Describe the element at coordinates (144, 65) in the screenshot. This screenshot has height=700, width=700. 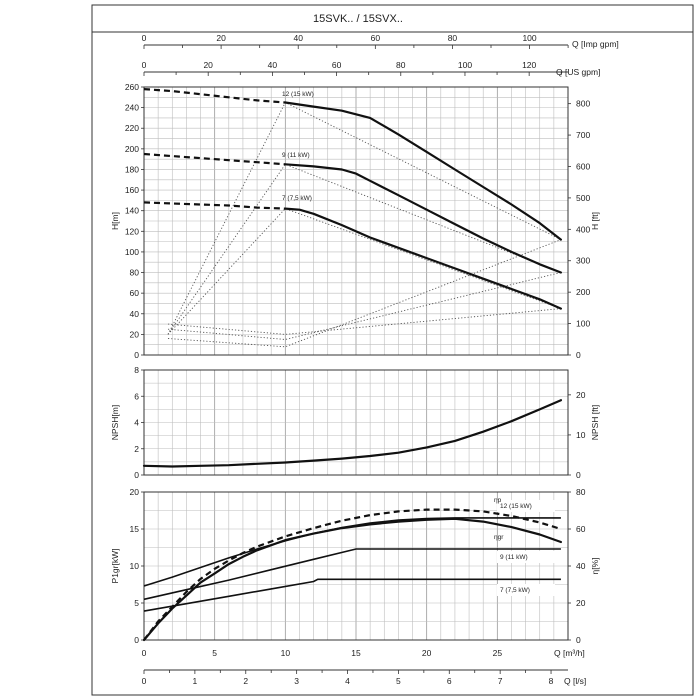
I see `us-gpm-tick-label: 0` at that location.